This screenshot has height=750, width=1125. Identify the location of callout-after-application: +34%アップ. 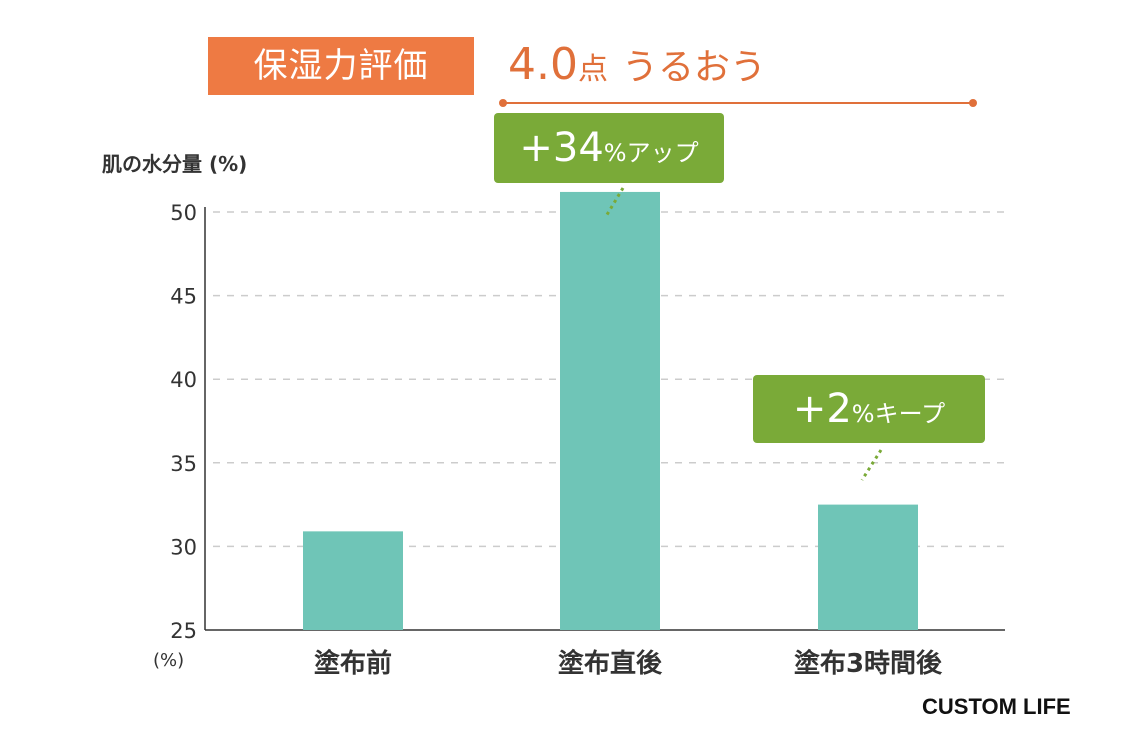
(609, 148).